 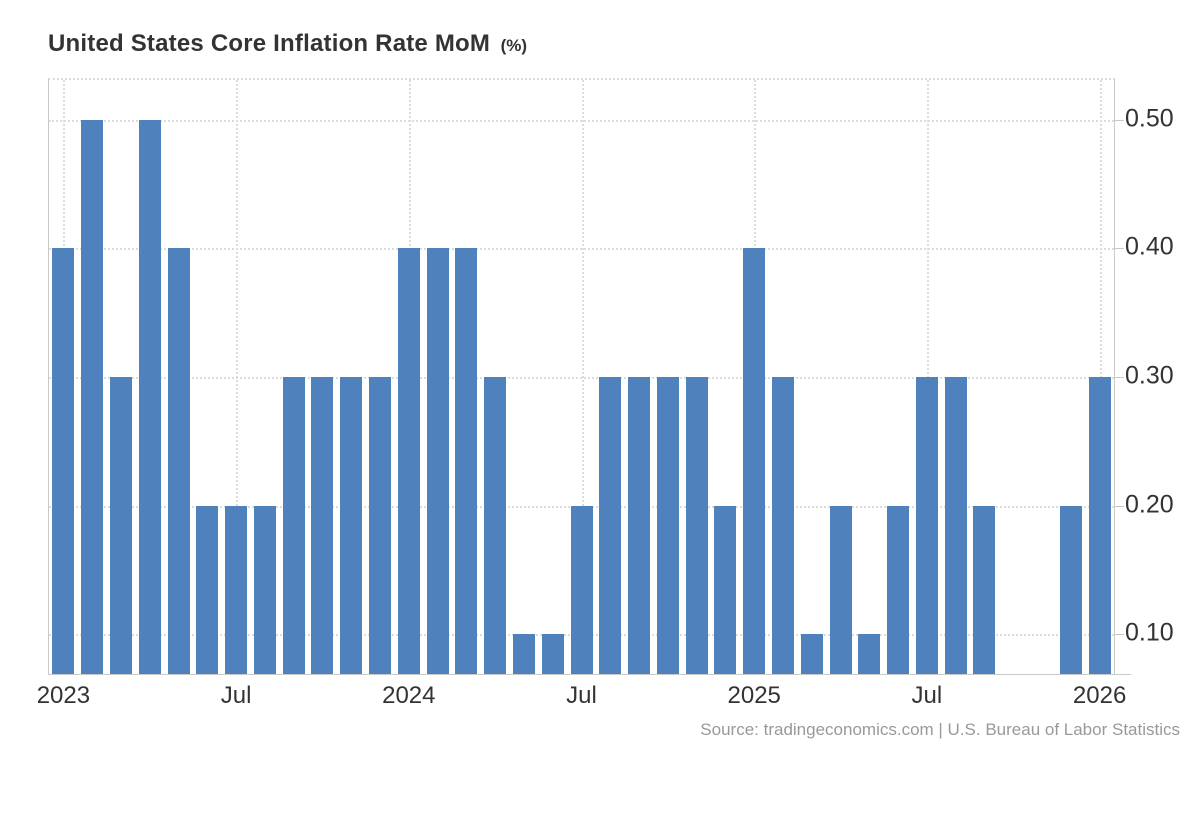 I want to click on x-tick-label: 2025, so click(x=754, y=695).